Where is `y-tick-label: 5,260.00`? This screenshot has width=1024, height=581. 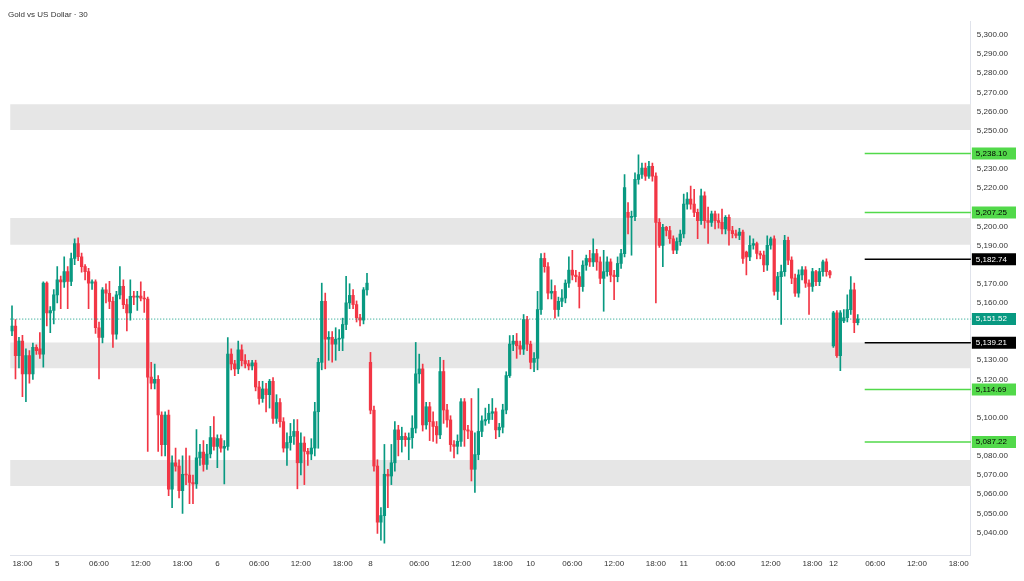
y-tick-label: 5,260.00 is located at coordinates (992, 111).